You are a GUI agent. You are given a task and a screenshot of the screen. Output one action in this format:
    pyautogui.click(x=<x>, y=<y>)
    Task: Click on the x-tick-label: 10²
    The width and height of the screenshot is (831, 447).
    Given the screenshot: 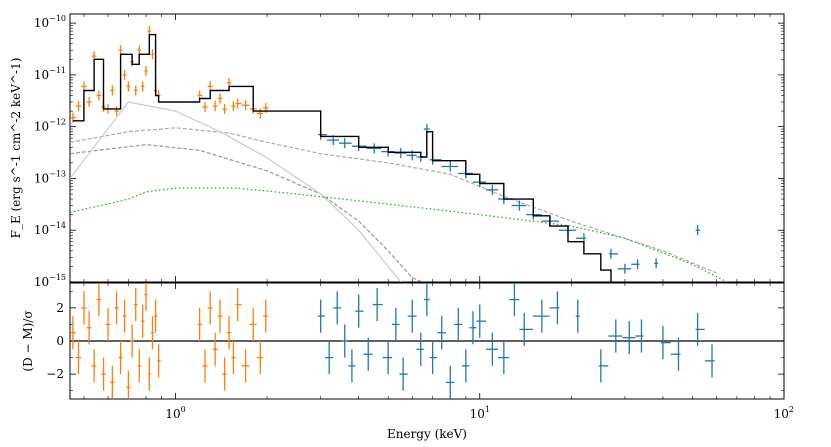 What is the action you would take?
    pyautogui.click(x=784, y=413)
    